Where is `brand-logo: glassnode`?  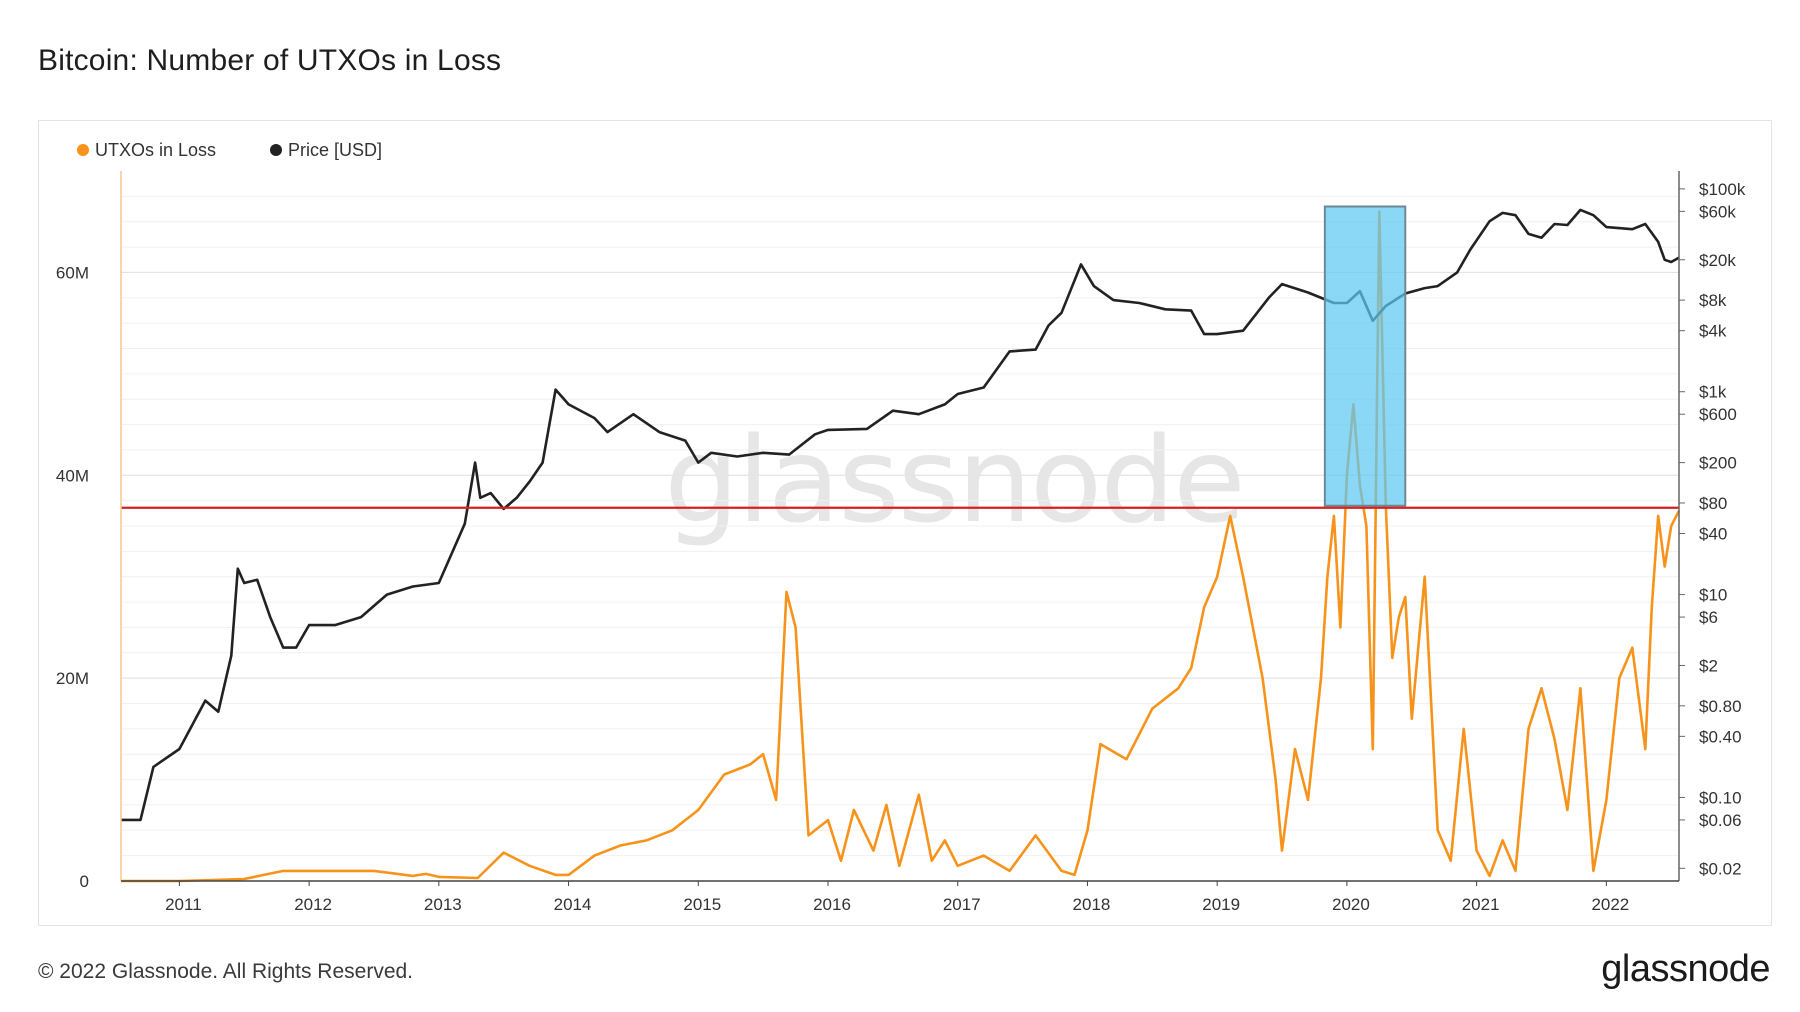 brand-logo: glassnode is located at coordinates (1685, 969).